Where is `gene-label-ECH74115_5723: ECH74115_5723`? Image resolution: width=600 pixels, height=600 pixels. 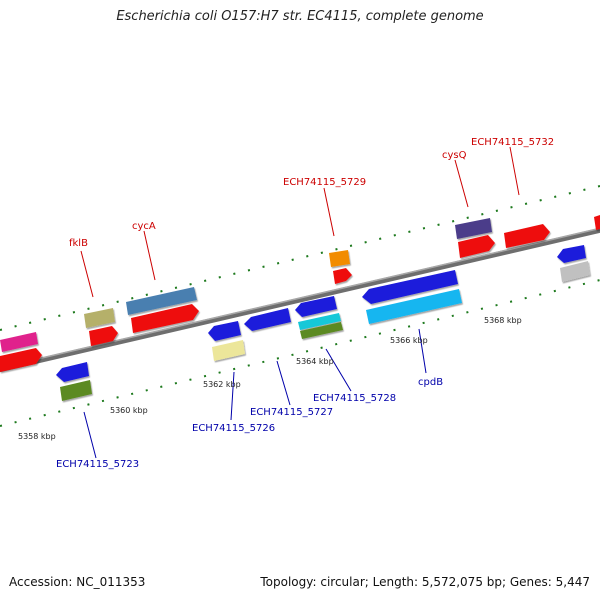 gene-label-ECH74115_5723: ECH74115_5723 is located at coordinates (97, 464).